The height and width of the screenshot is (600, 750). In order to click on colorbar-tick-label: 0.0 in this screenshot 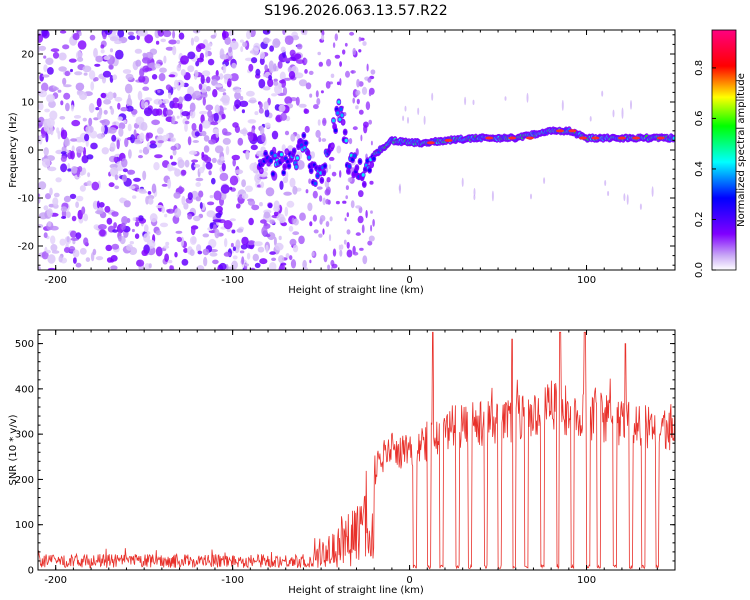, I will do `click(699, 270)`.